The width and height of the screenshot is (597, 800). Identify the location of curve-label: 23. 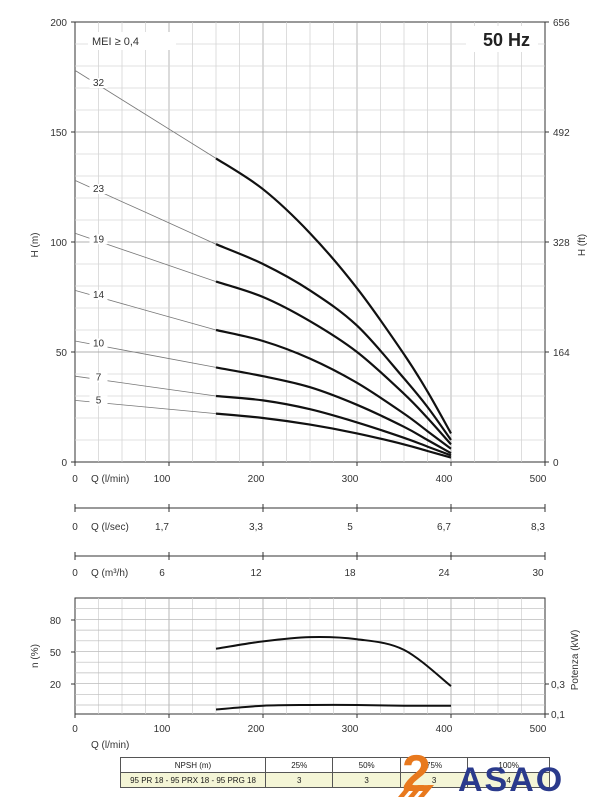
(99, 189).